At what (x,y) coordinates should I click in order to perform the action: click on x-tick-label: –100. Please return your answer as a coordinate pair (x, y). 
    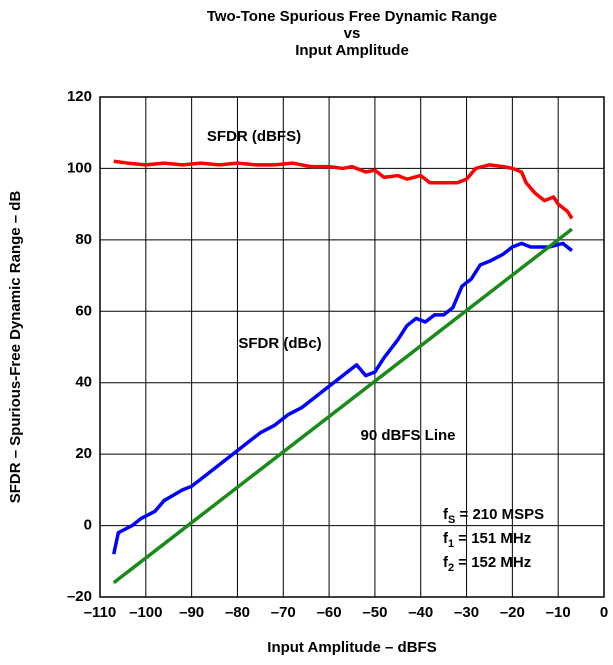
    Looking at the image, I should click on (145, 612).